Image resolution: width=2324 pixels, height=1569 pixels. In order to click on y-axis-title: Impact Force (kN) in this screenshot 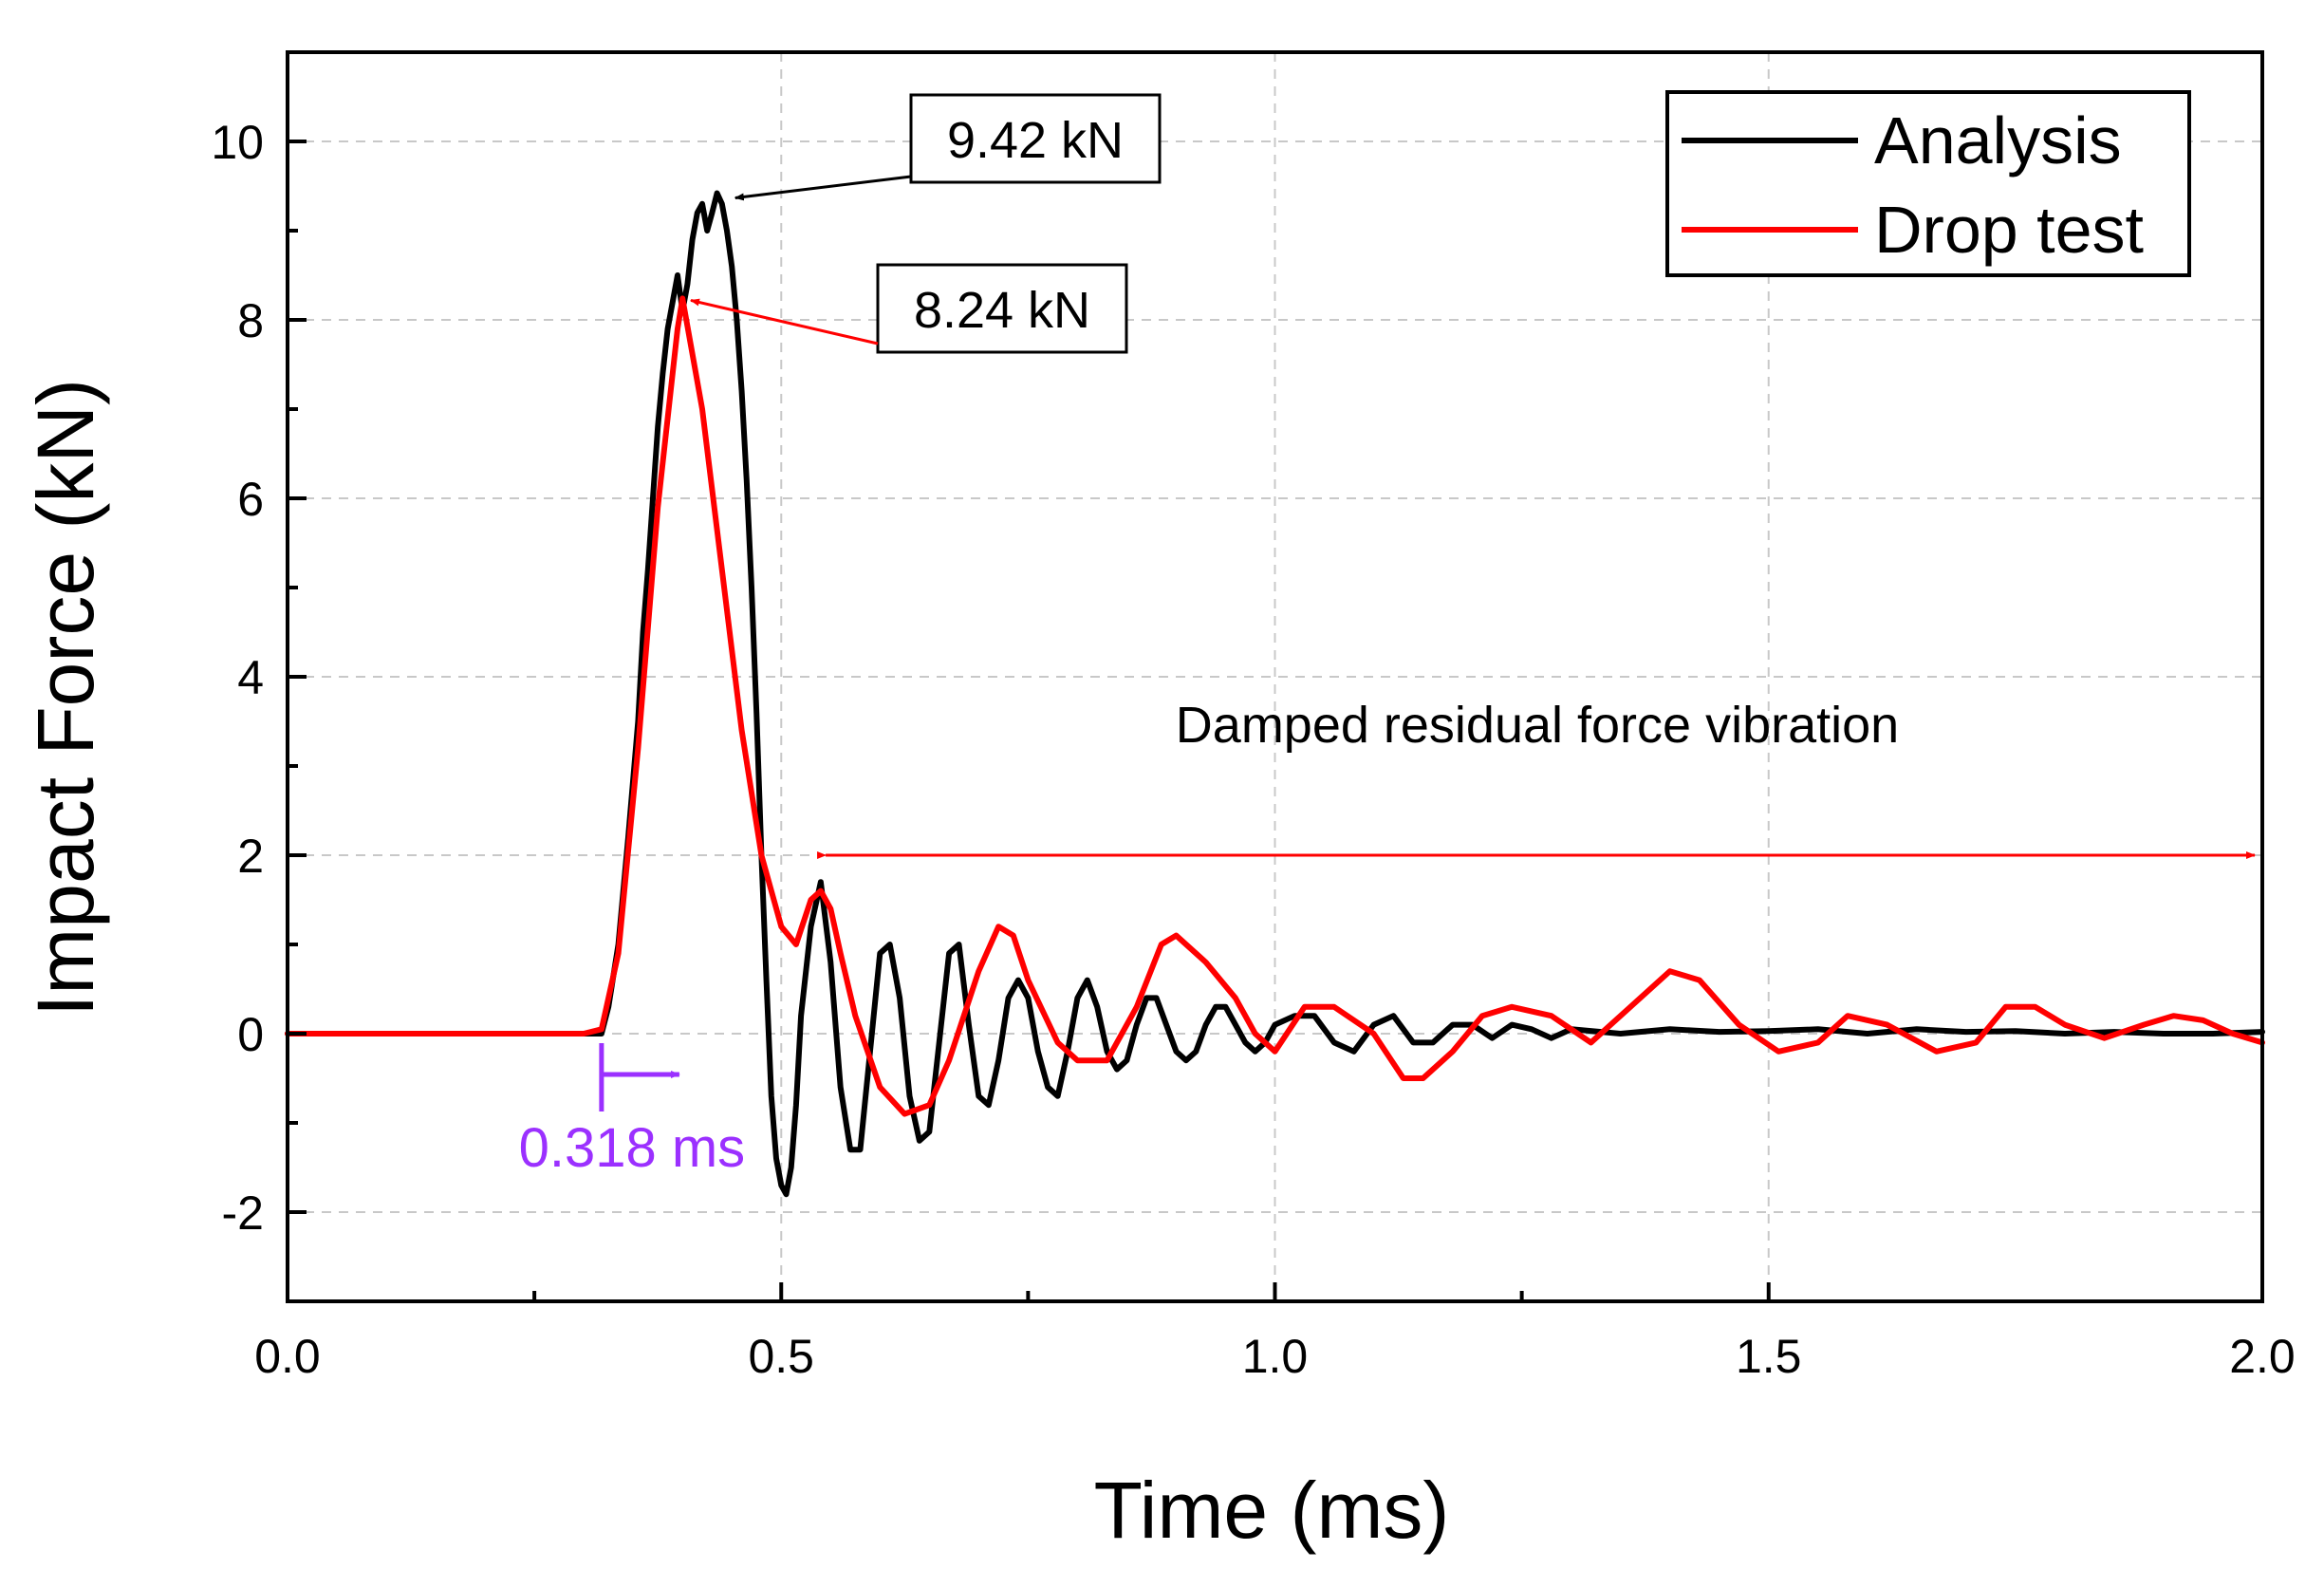, I will do `click(66, 698)`.